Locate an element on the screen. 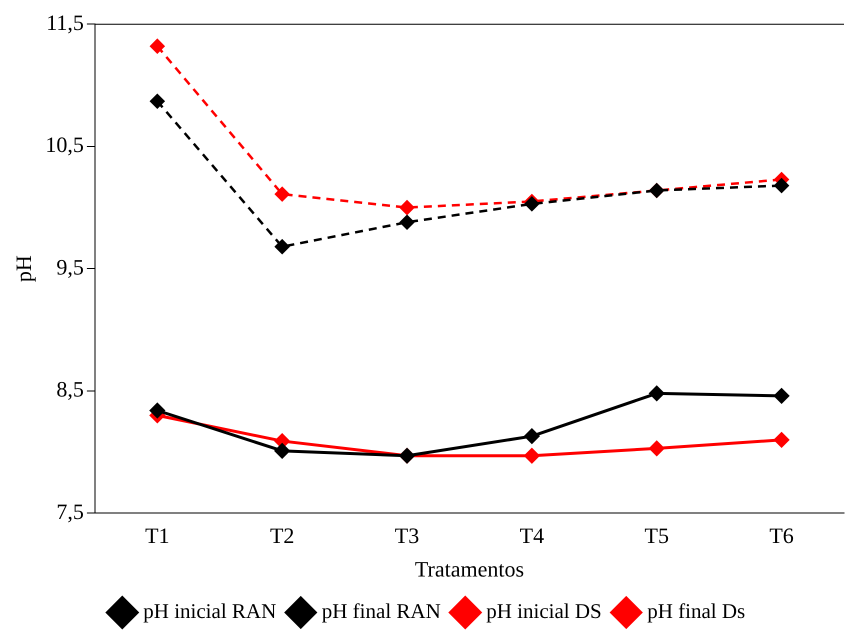 Image resolution: width=861 pixels, height=641 pixels. x-tick-label: T3 is located at coordinates (407, 535).